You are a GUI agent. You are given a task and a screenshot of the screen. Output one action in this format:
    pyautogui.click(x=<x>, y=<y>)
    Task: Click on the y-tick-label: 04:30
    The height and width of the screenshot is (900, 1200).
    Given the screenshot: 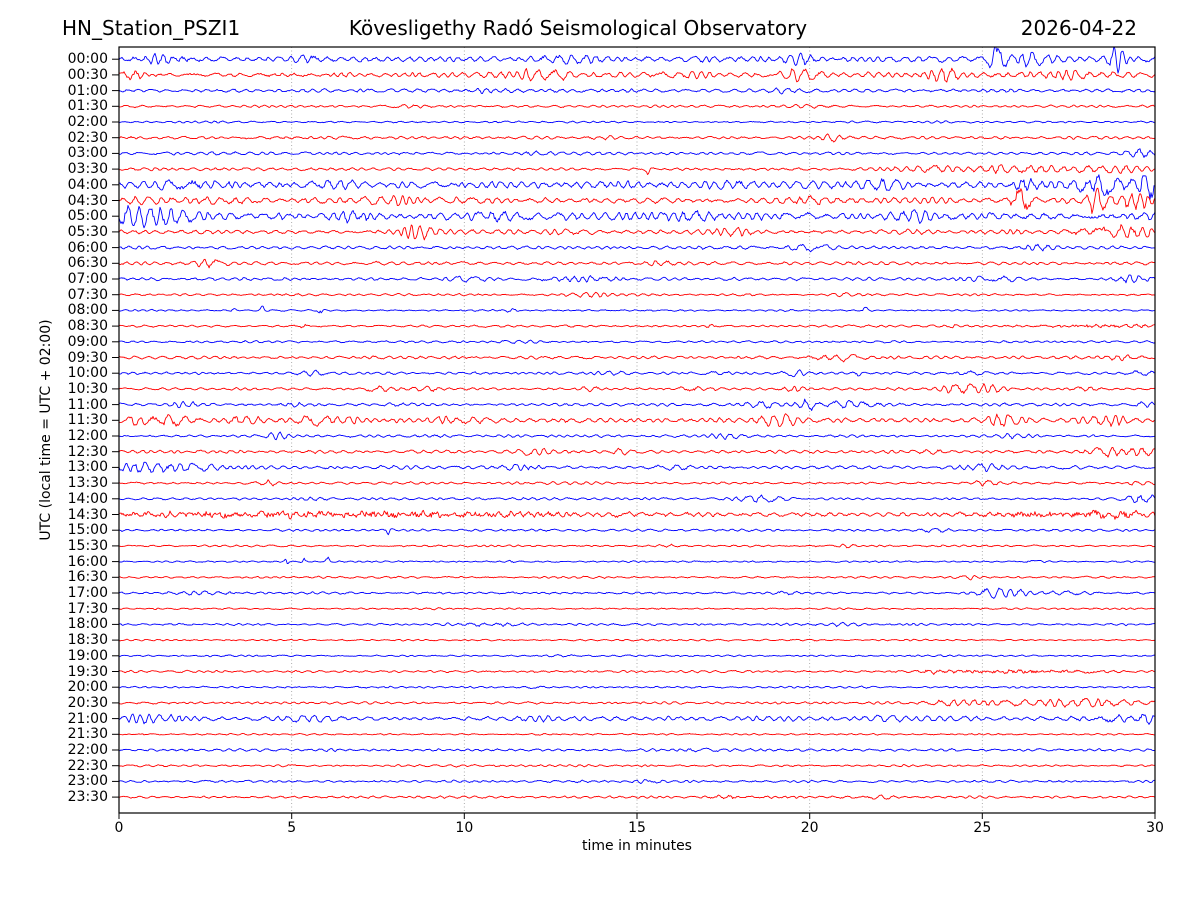 What is the action you would take?
    pyautogui.click(x=87, y=200)
    